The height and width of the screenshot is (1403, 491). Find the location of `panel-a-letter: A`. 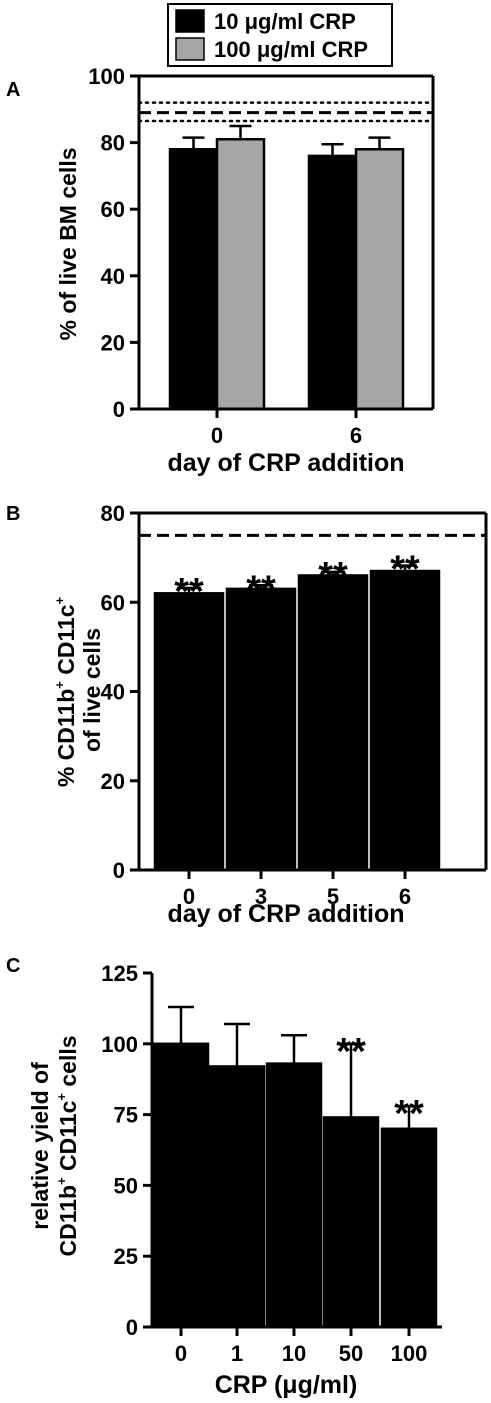

panel-a-letter: A is located at coordinates (13, 90).